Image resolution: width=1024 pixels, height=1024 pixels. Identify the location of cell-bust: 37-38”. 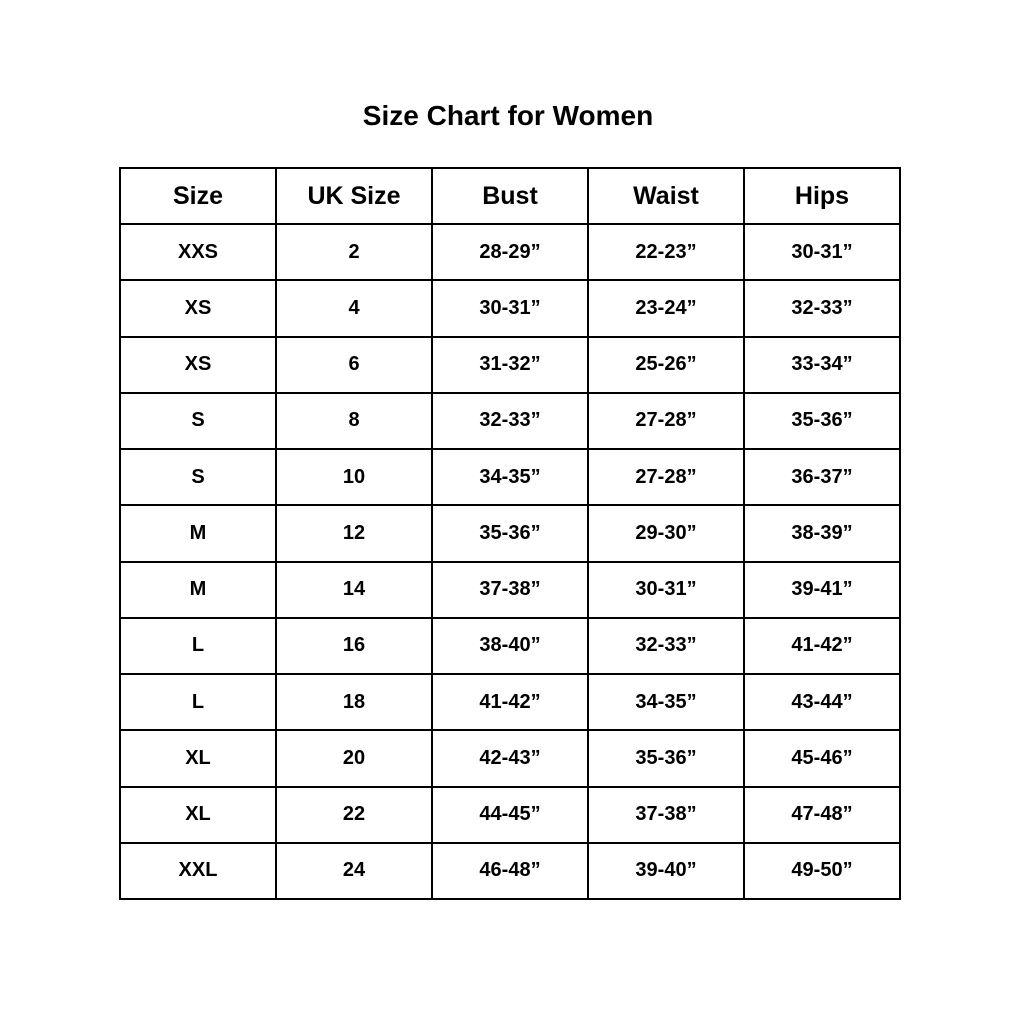
(510, 589).